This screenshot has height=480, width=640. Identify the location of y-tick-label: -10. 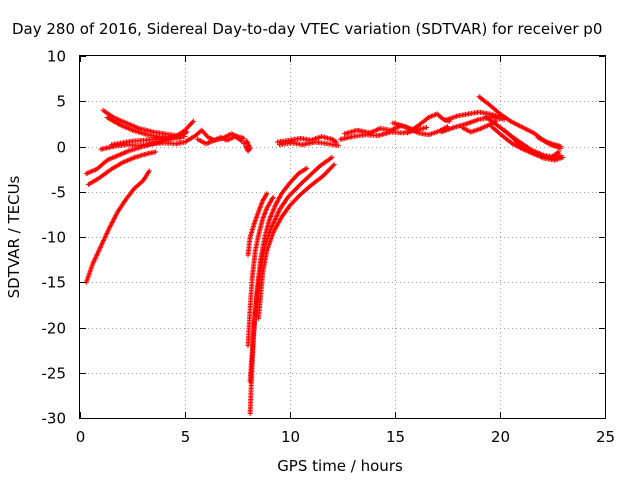
(54, 238).